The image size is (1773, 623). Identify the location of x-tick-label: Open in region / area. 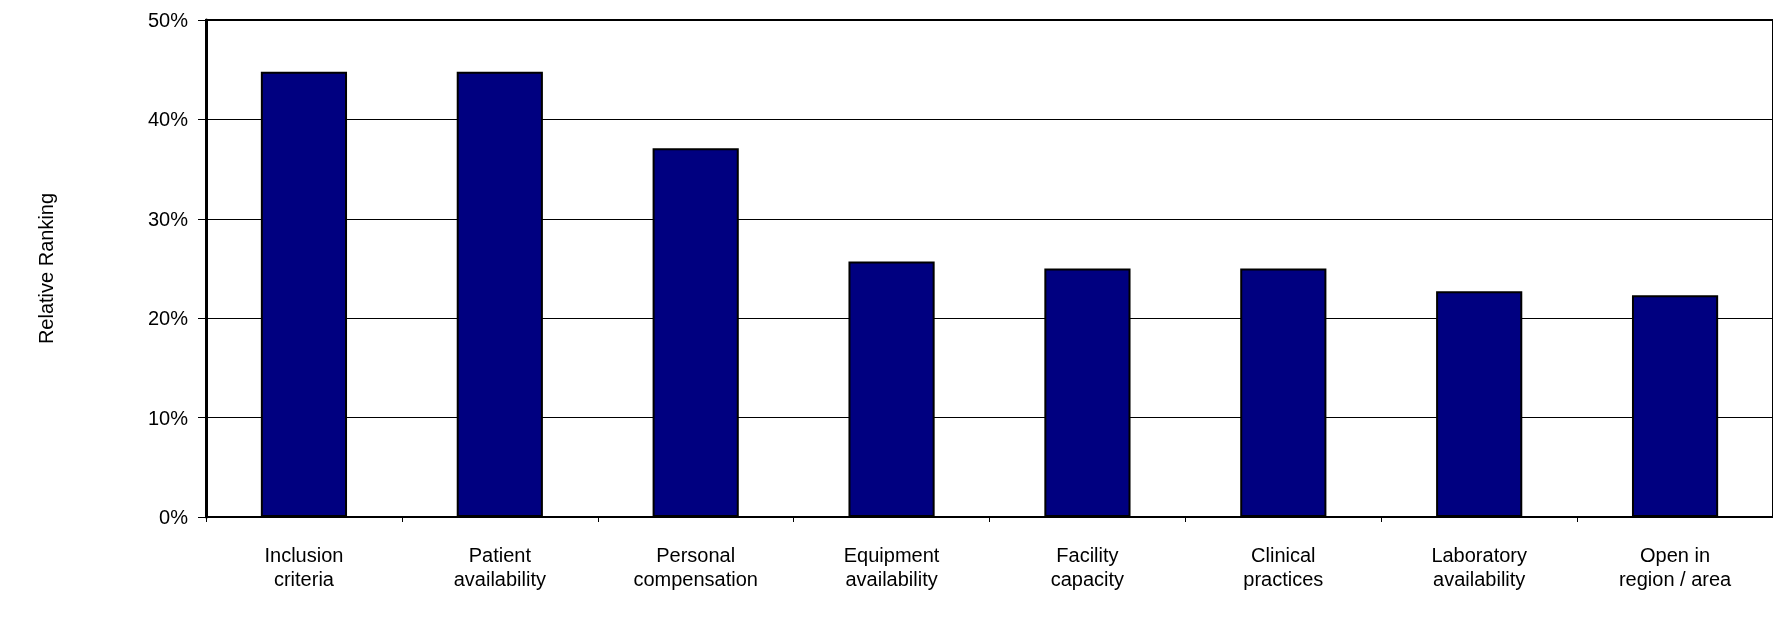
(1675, 567).